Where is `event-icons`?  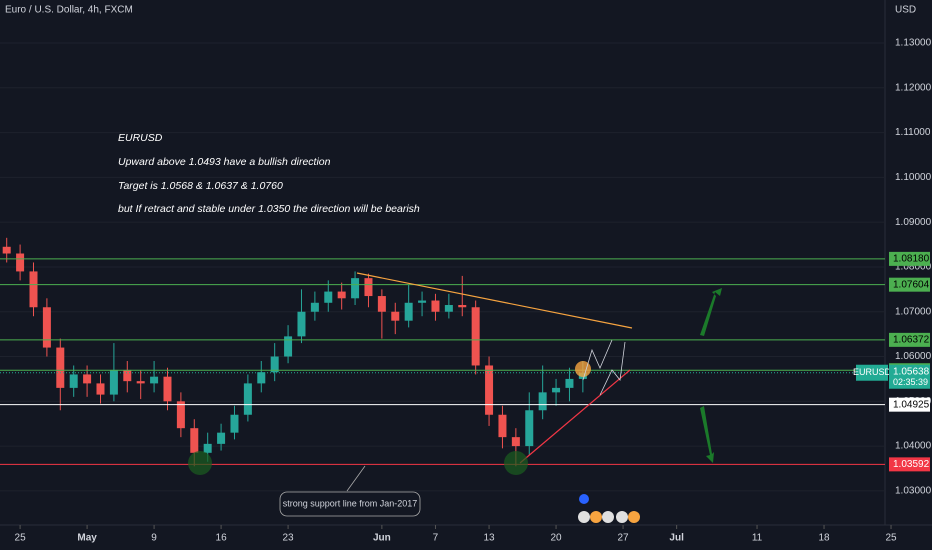 event-icons is located at coordinates (609, 508).